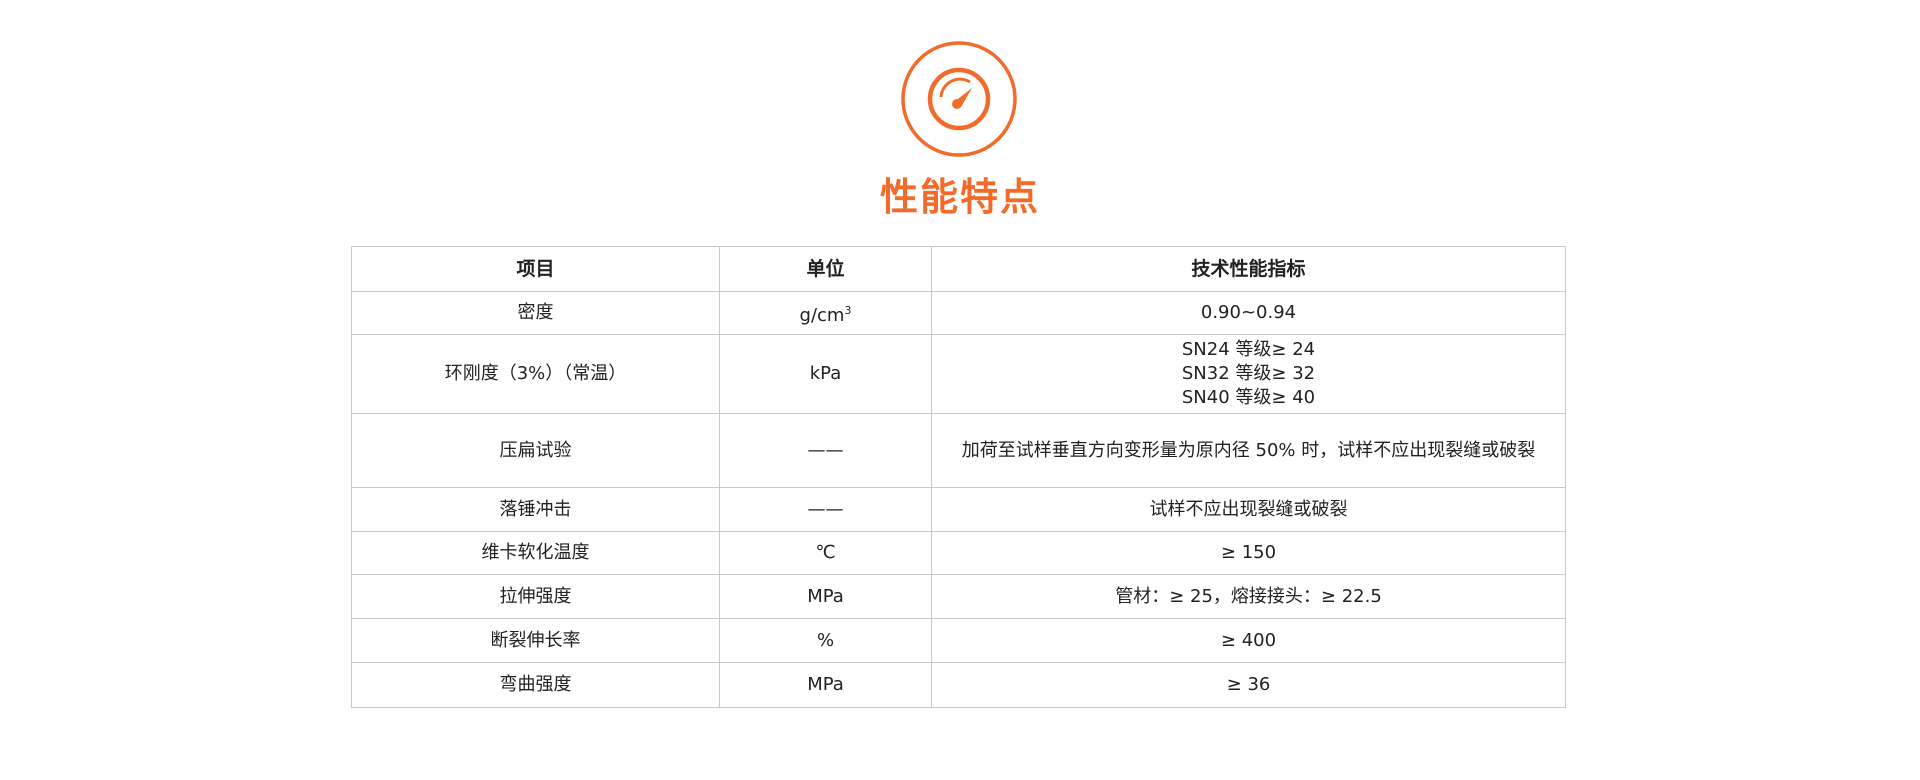 The image size is (1920, 780). Describe the element at coordinates (535, 509) in the screenshot. I see `item-cell: 落锤冲击` at that location.